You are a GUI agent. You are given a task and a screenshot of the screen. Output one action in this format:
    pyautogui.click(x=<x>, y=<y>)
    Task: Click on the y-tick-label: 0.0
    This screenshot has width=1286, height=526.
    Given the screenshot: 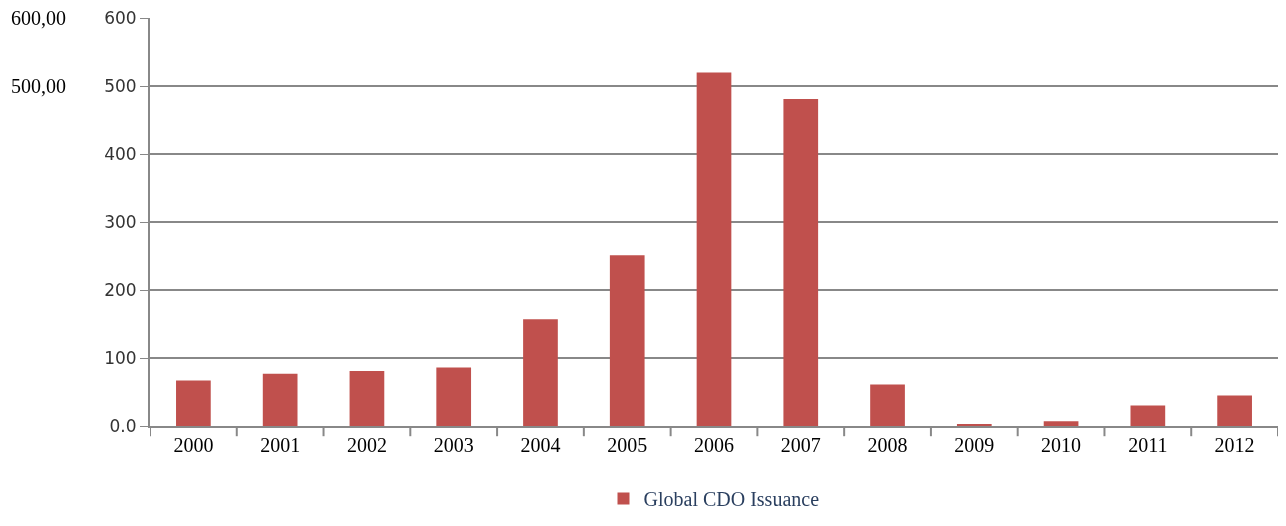 What is the action you would take?
    pyautogui.click(x=123, y=425)
    